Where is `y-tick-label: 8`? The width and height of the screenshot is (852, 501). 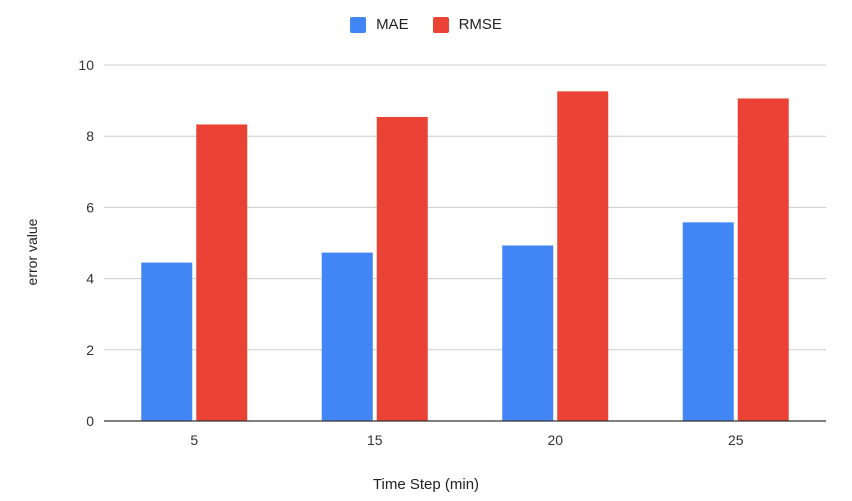 y-tick-label: 8 is located at coordinates (90, 136).